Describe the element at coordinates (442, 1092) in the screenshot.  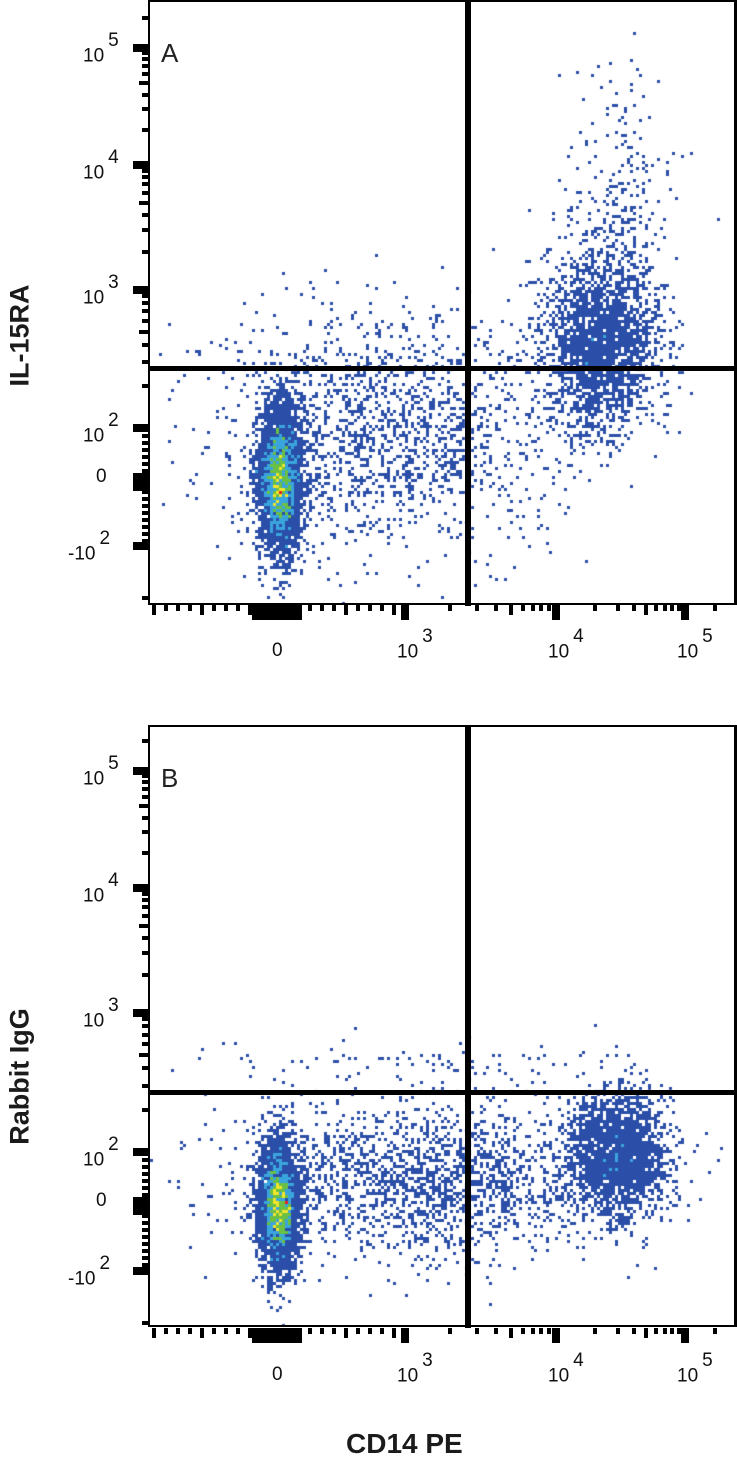
I see `quadrant-line-horizontal-b` at that location.